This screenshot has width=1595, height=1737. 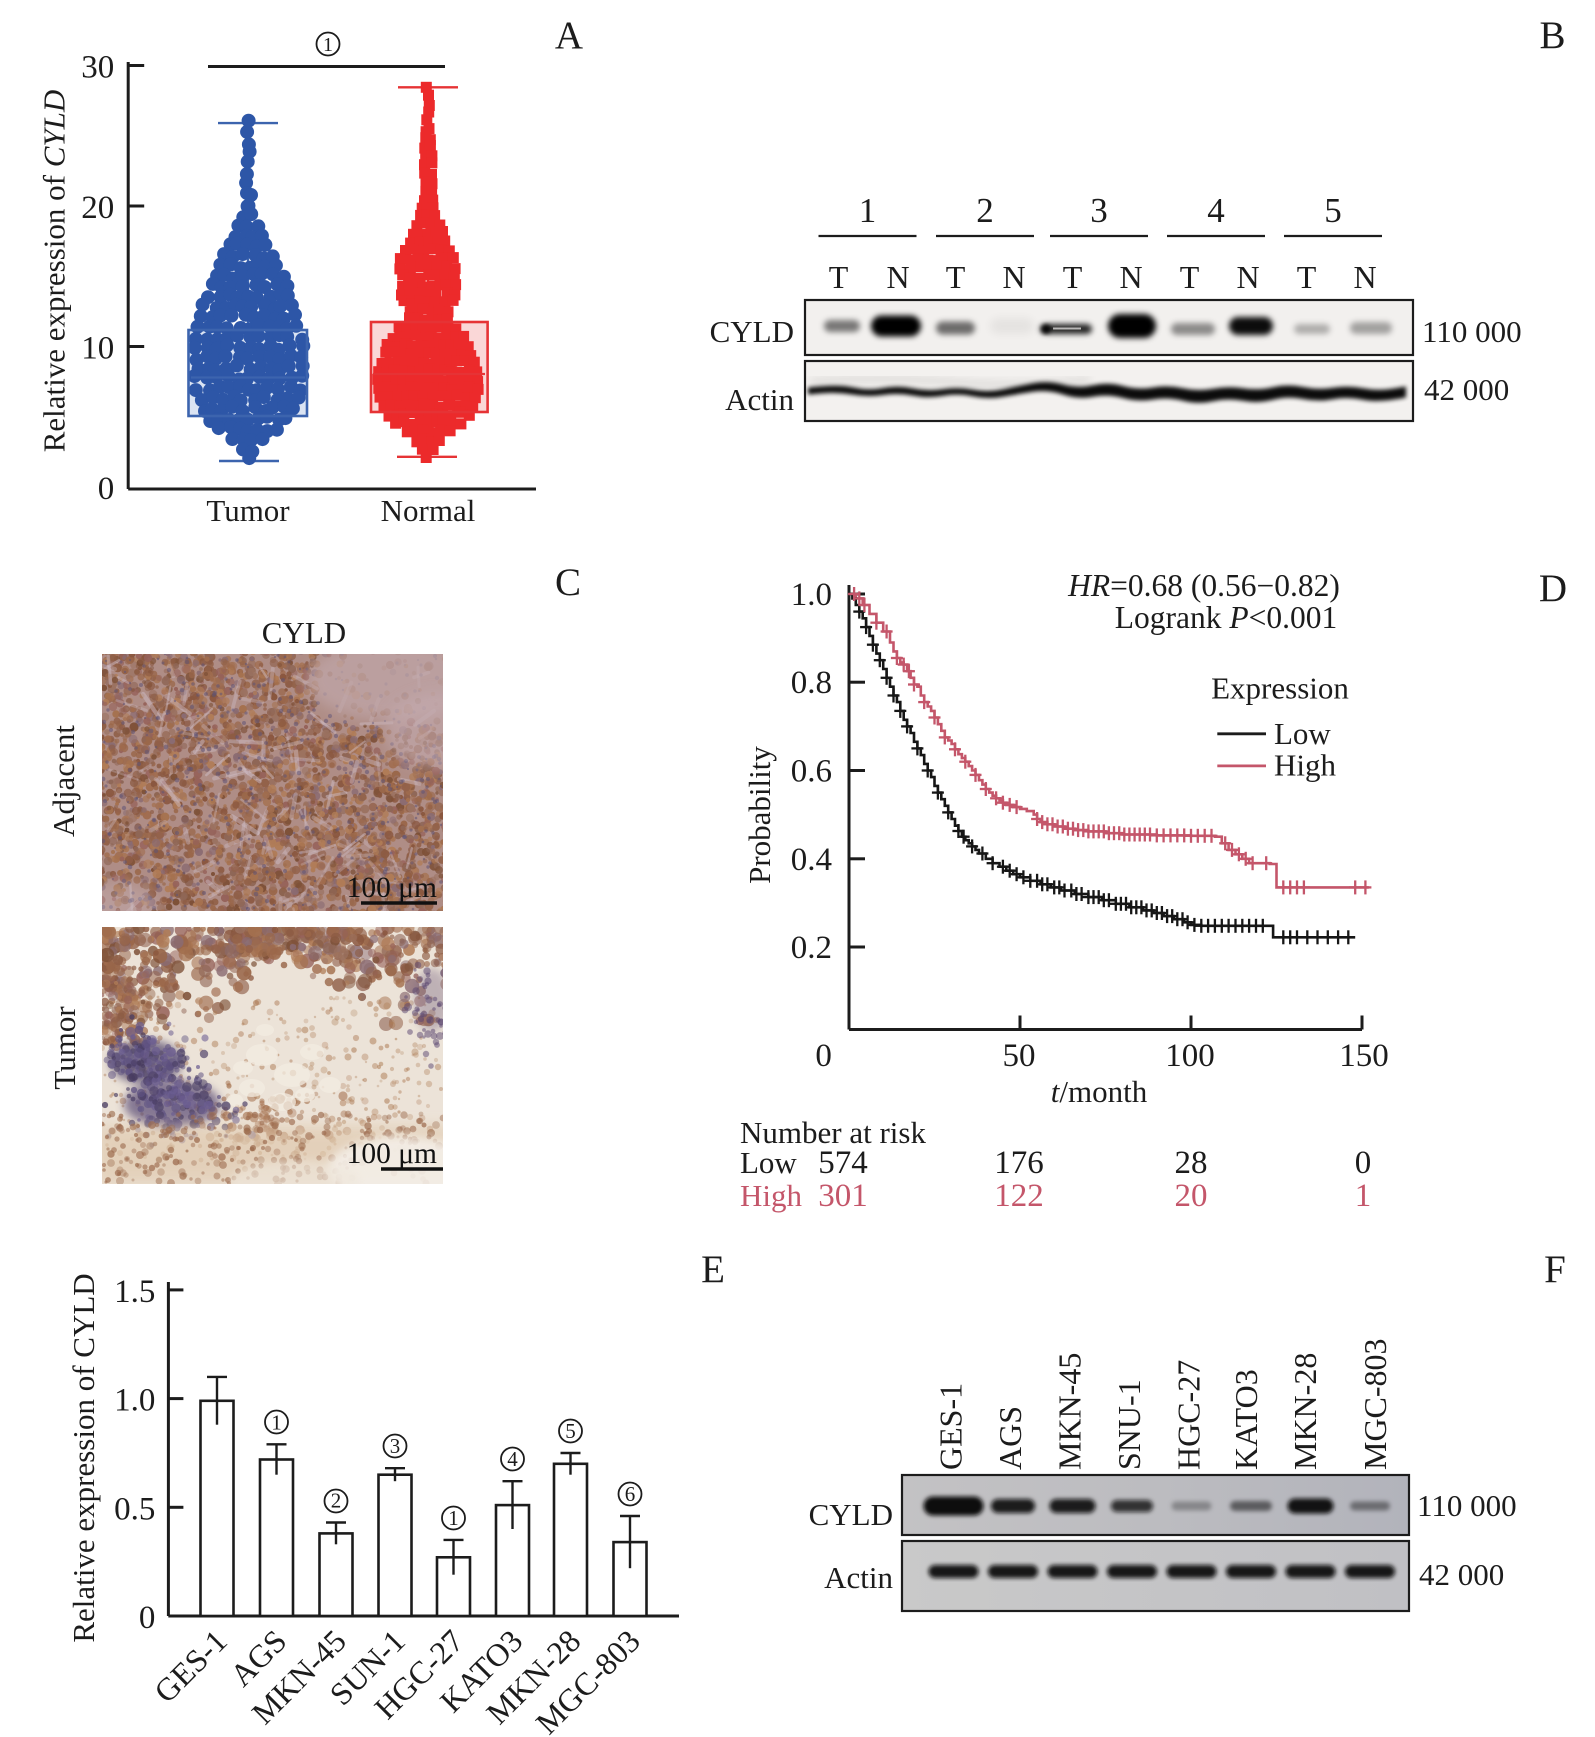 What do you see at coordinates (63, 781) in the screenshot?
I see `svg-text: Adjacent` at bounding box center [63, 781].